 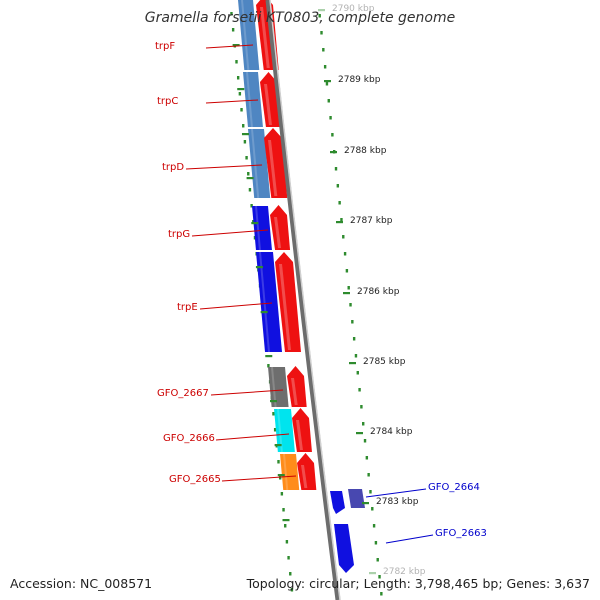 I want to click on kbp-tick-label: 2789 kbp, so click(x=359, y=80).